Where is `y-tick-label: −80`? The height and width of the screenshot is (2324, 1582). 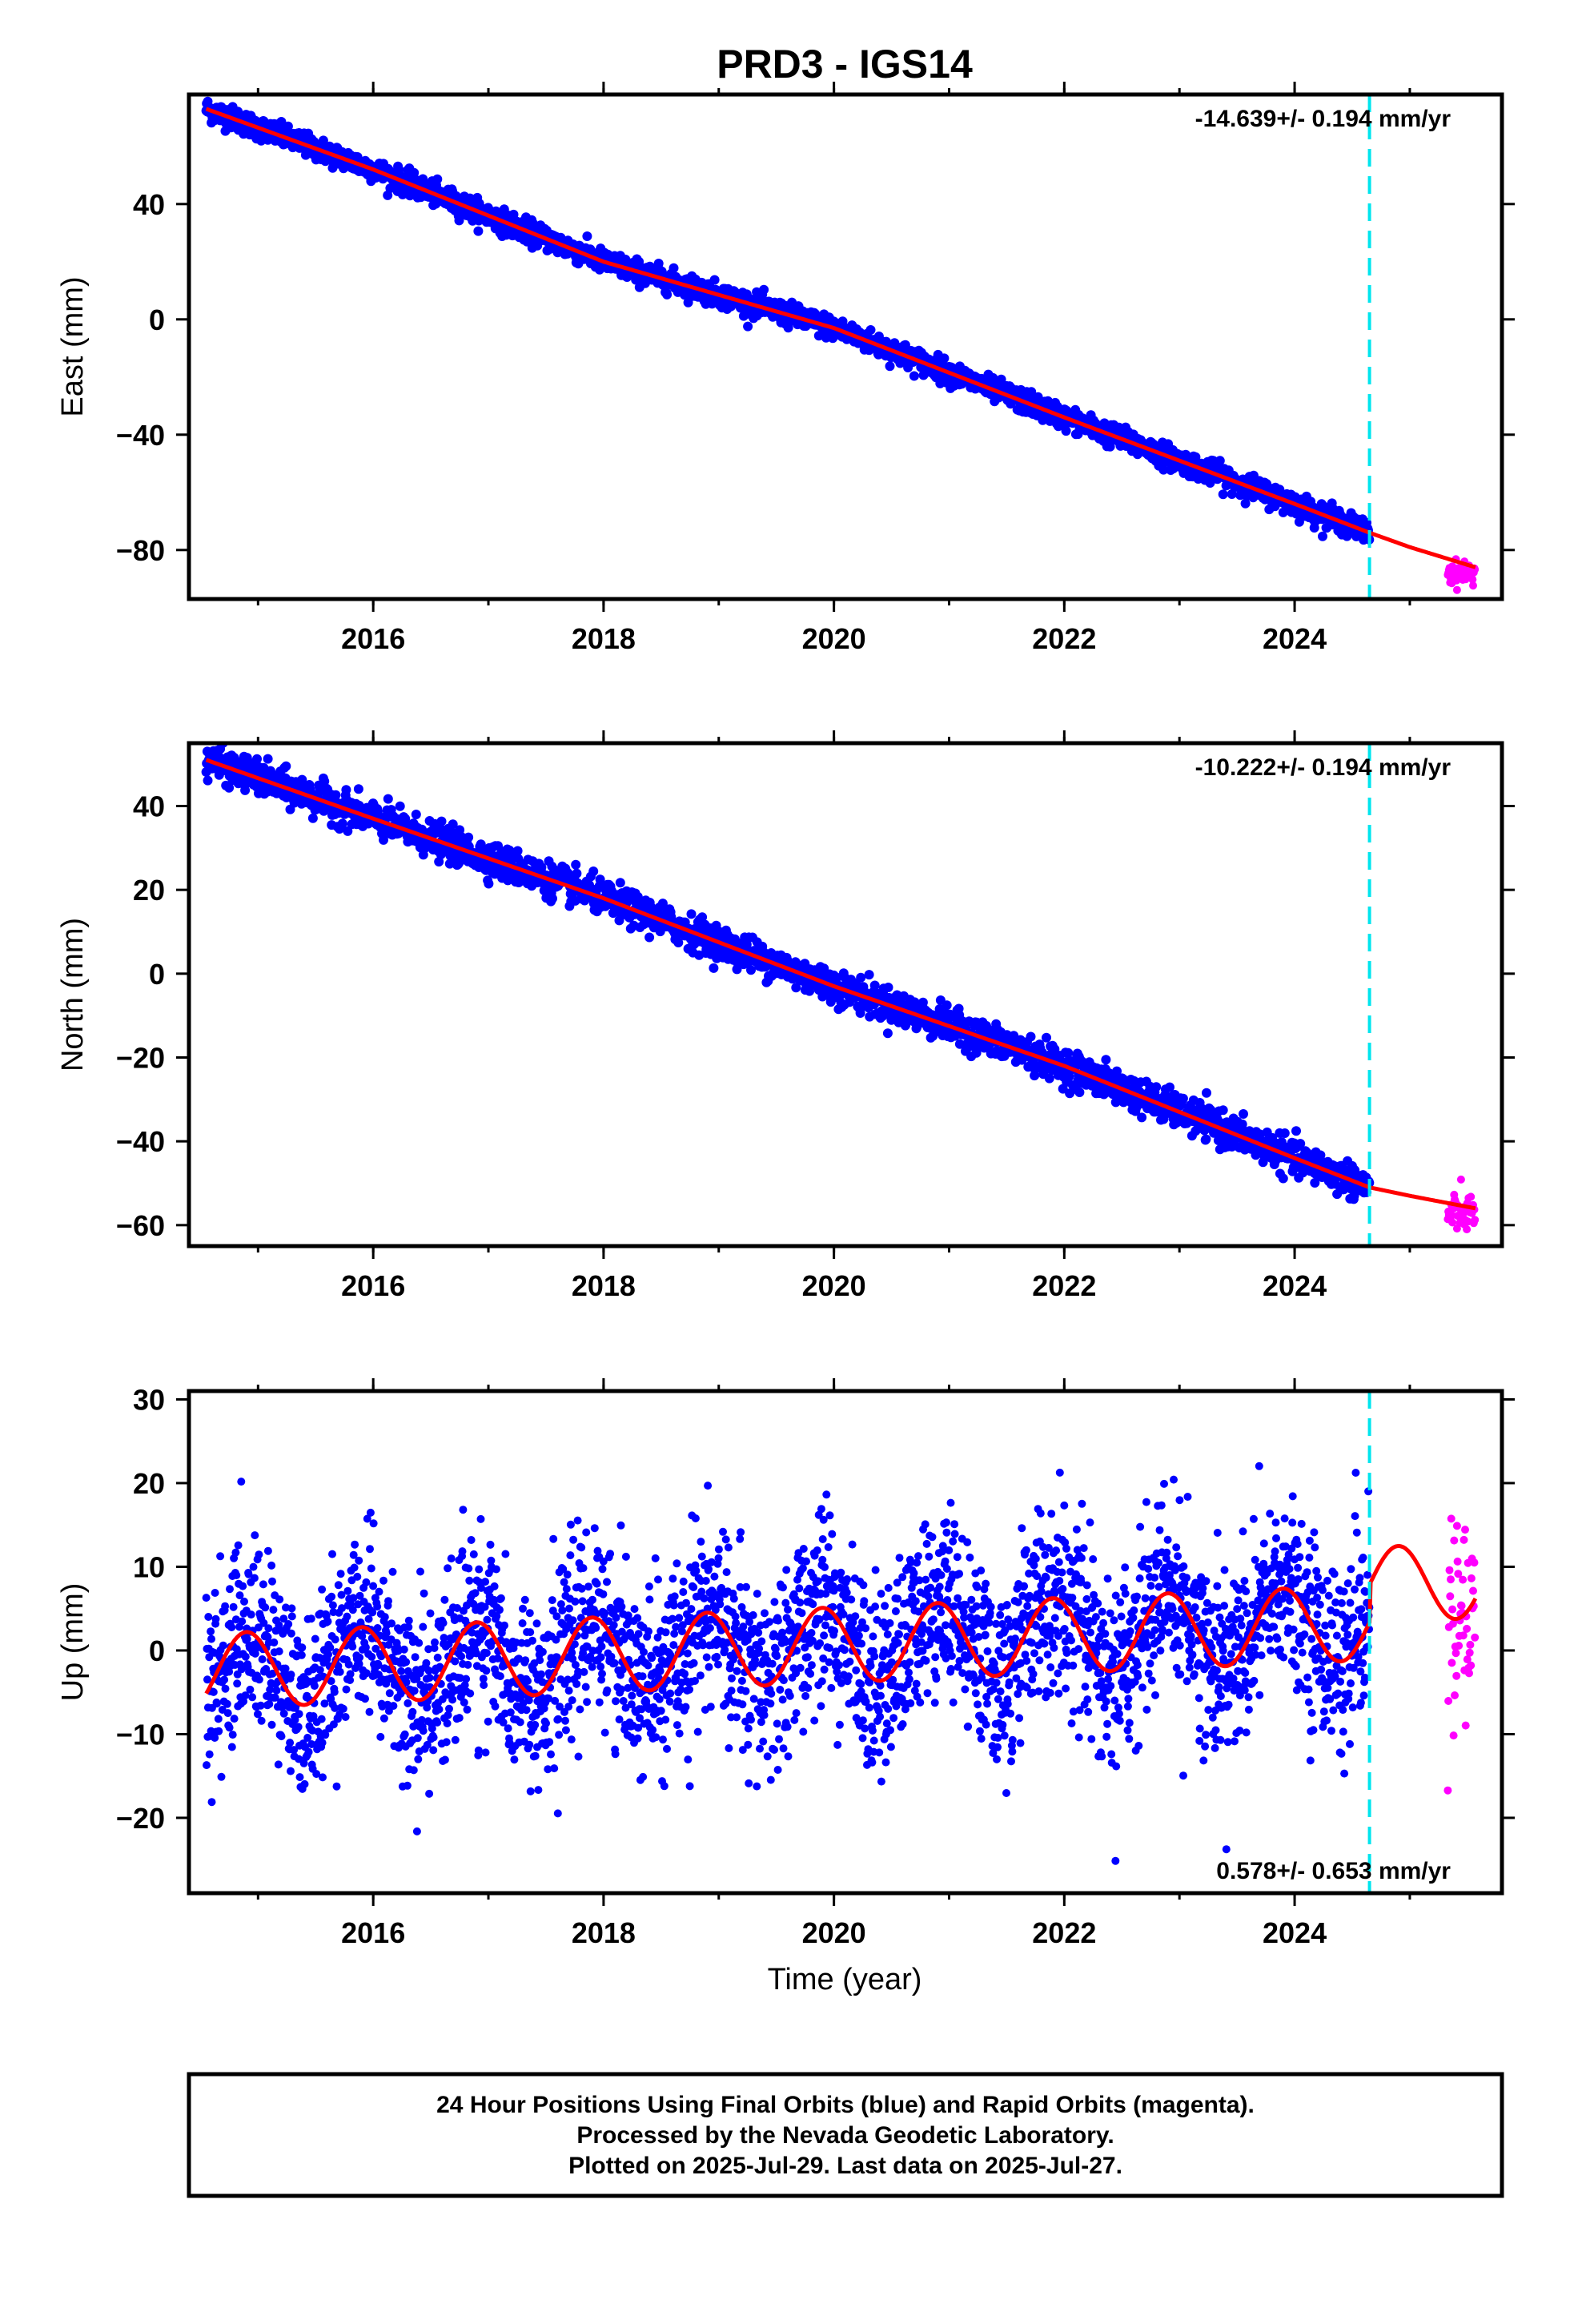
y-tick-label: −80 is located at coordinates (140, 550).